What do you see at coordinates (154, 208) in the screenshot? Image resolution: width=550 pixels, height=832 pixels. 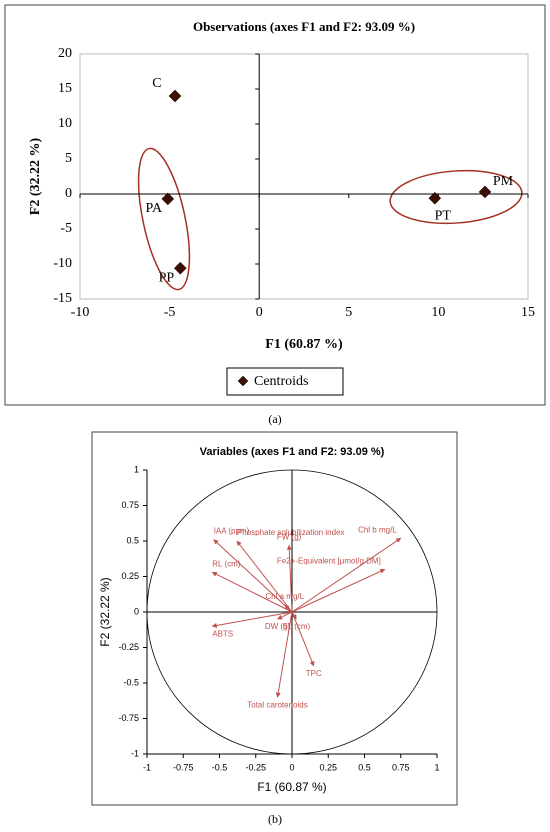 I see `point-label: PA` at bounding box center [154, 208].